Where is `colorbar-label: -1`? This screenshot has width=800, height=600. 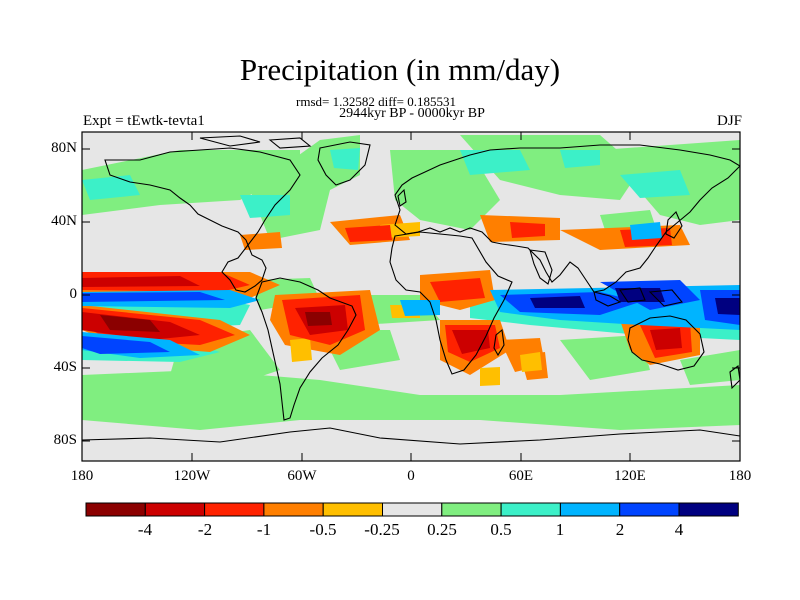 colorbar-label: -1 is located at coordinates (264, 529).